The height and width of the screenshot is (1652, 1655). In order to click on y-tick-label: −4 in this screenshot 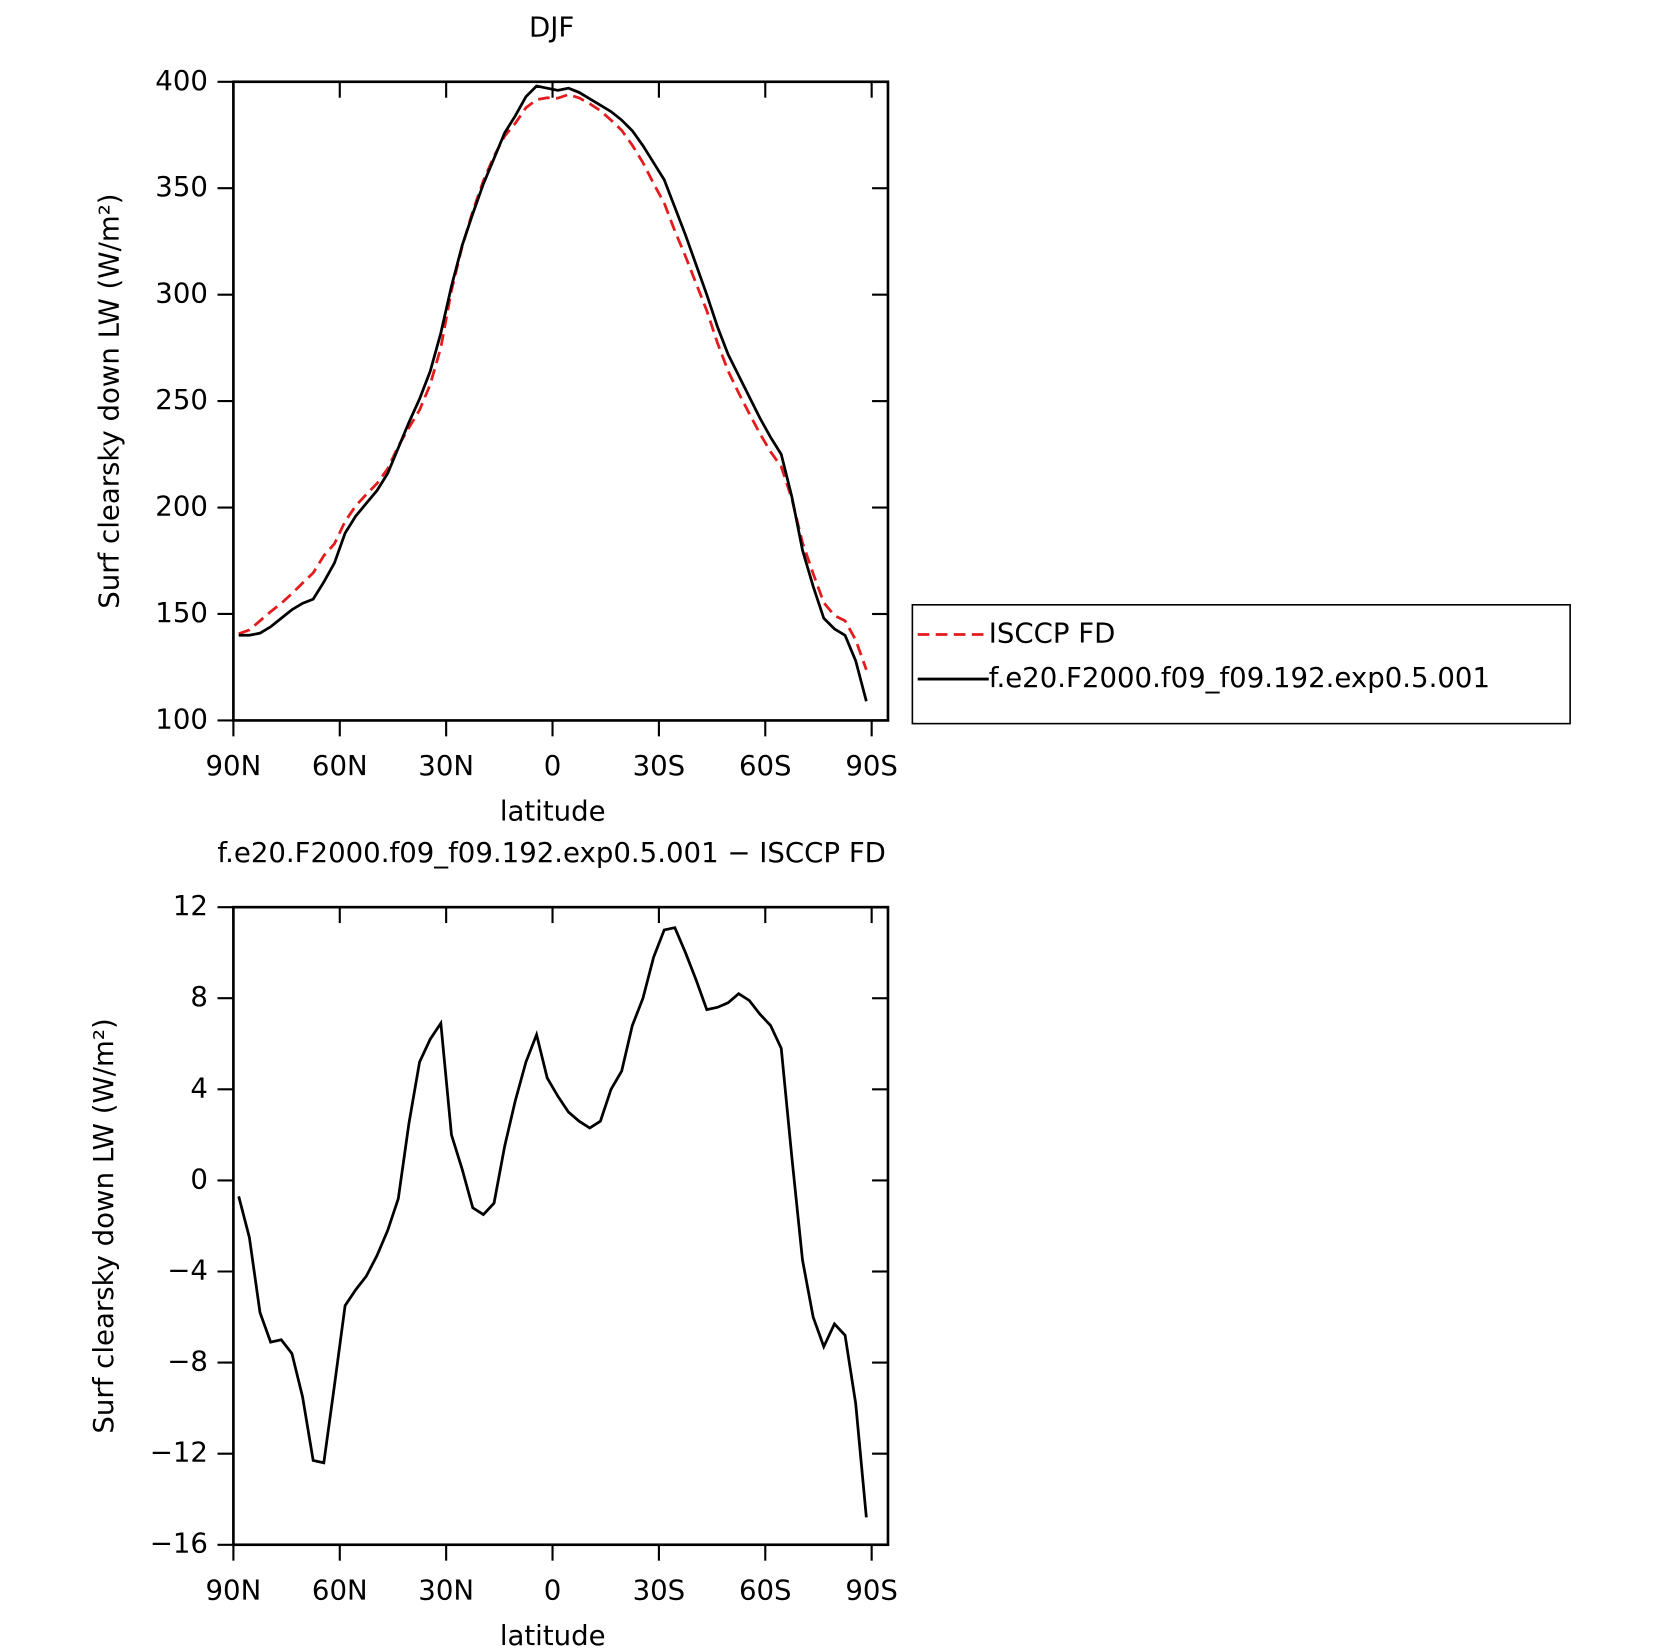, I will do `click(187, 1270)`.